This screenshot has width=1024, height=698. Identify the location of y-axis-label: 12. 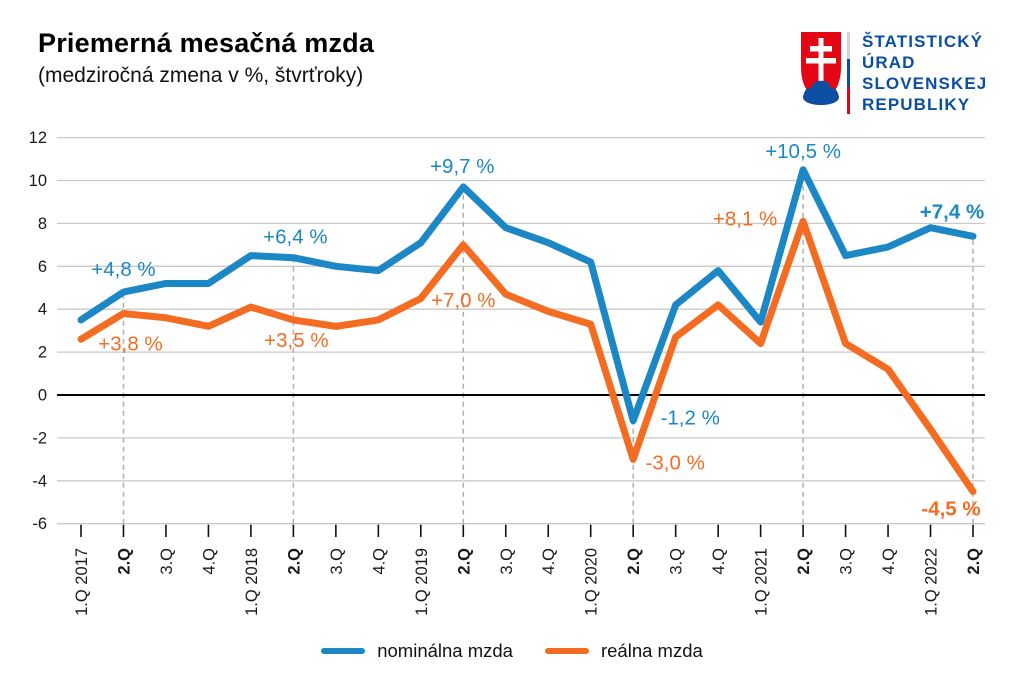
(38, 138).